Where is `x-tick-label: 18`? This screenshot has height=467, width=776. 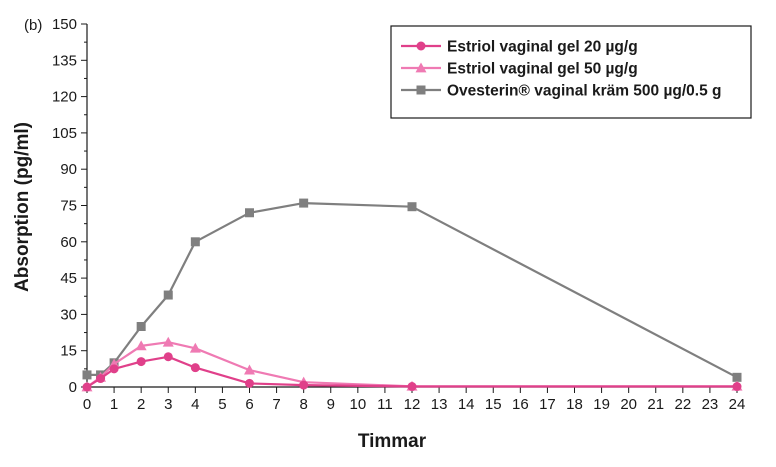 x-tick-label: 18 is located at coordinates (574, 404).